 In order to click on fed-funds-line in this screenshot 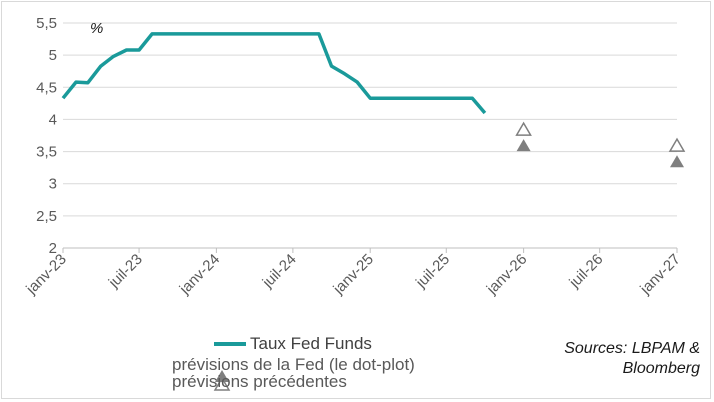, I will do `click(274, 73)`.